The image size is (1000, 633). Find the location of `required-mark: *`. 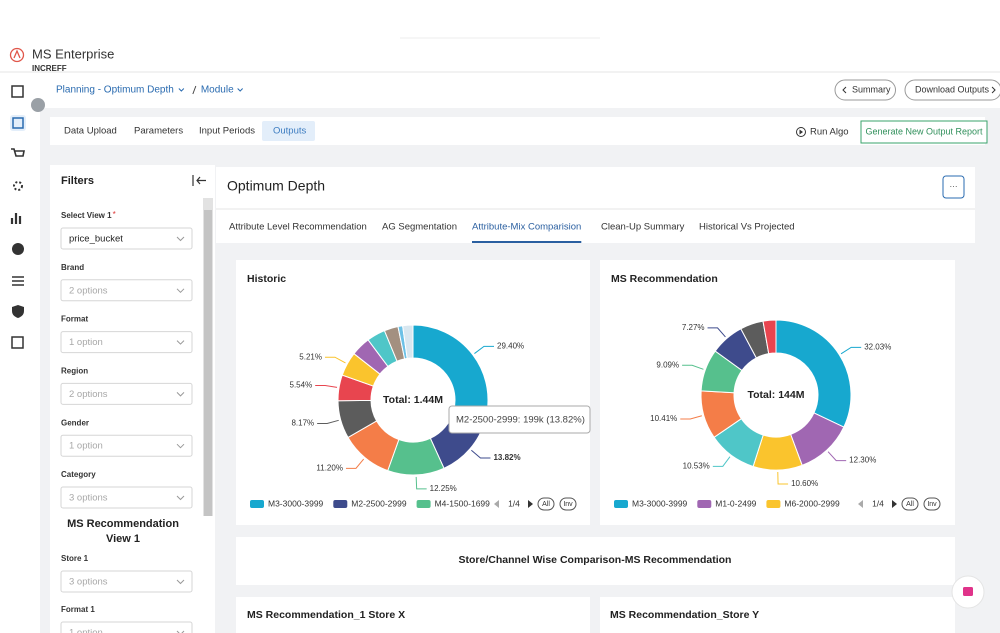

required-mark: * is located at coordinates (114, 214).